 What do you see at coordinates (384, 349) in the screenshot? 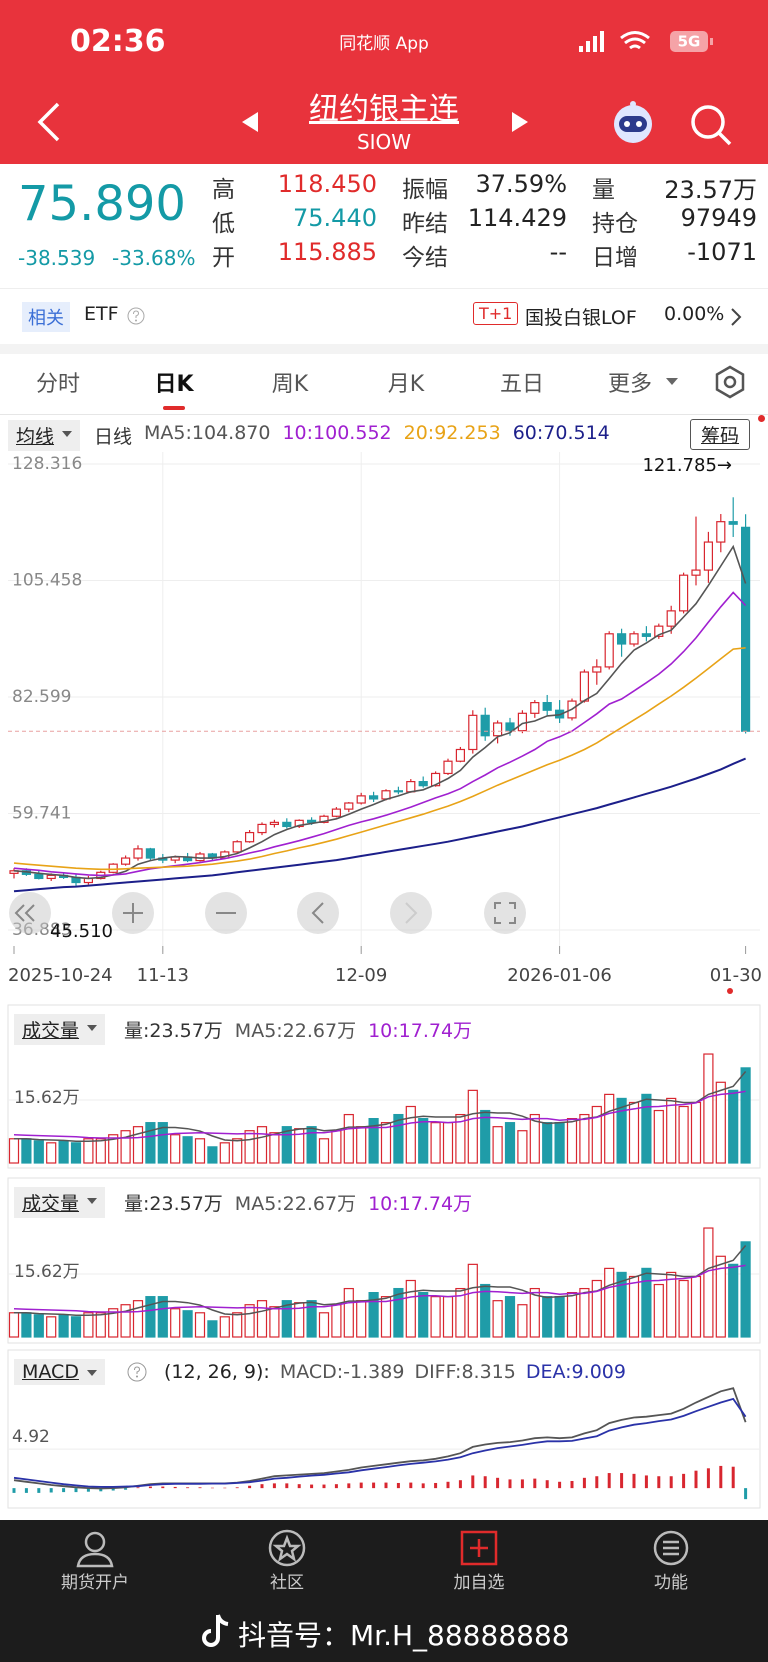
I see `gap` at bounding box center [384, 349].